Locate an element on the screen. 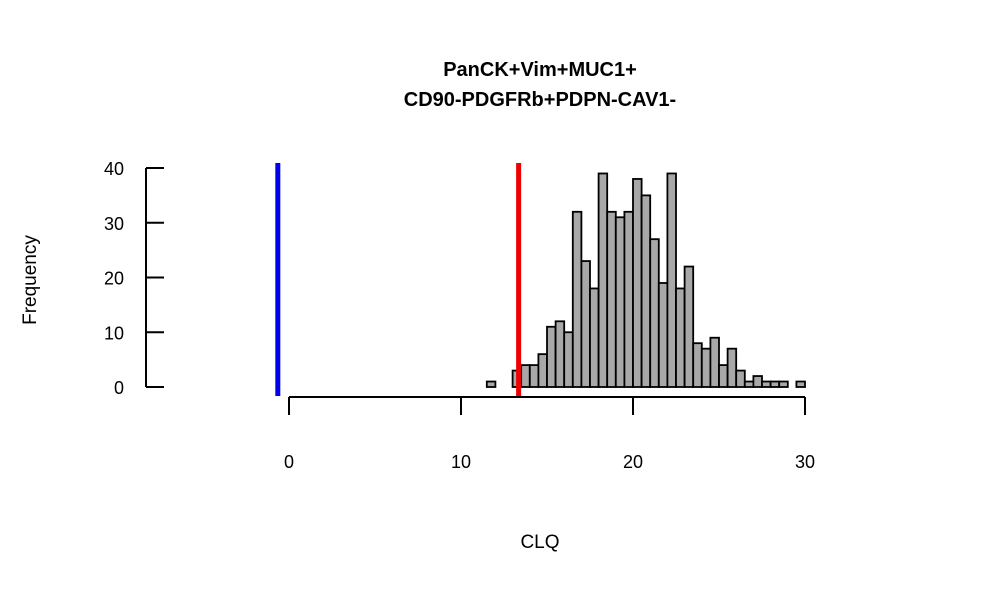 The width and height of the screenshot is (1000, 600). x-tick-label-3: 30 is located at coordinates (805, 462).